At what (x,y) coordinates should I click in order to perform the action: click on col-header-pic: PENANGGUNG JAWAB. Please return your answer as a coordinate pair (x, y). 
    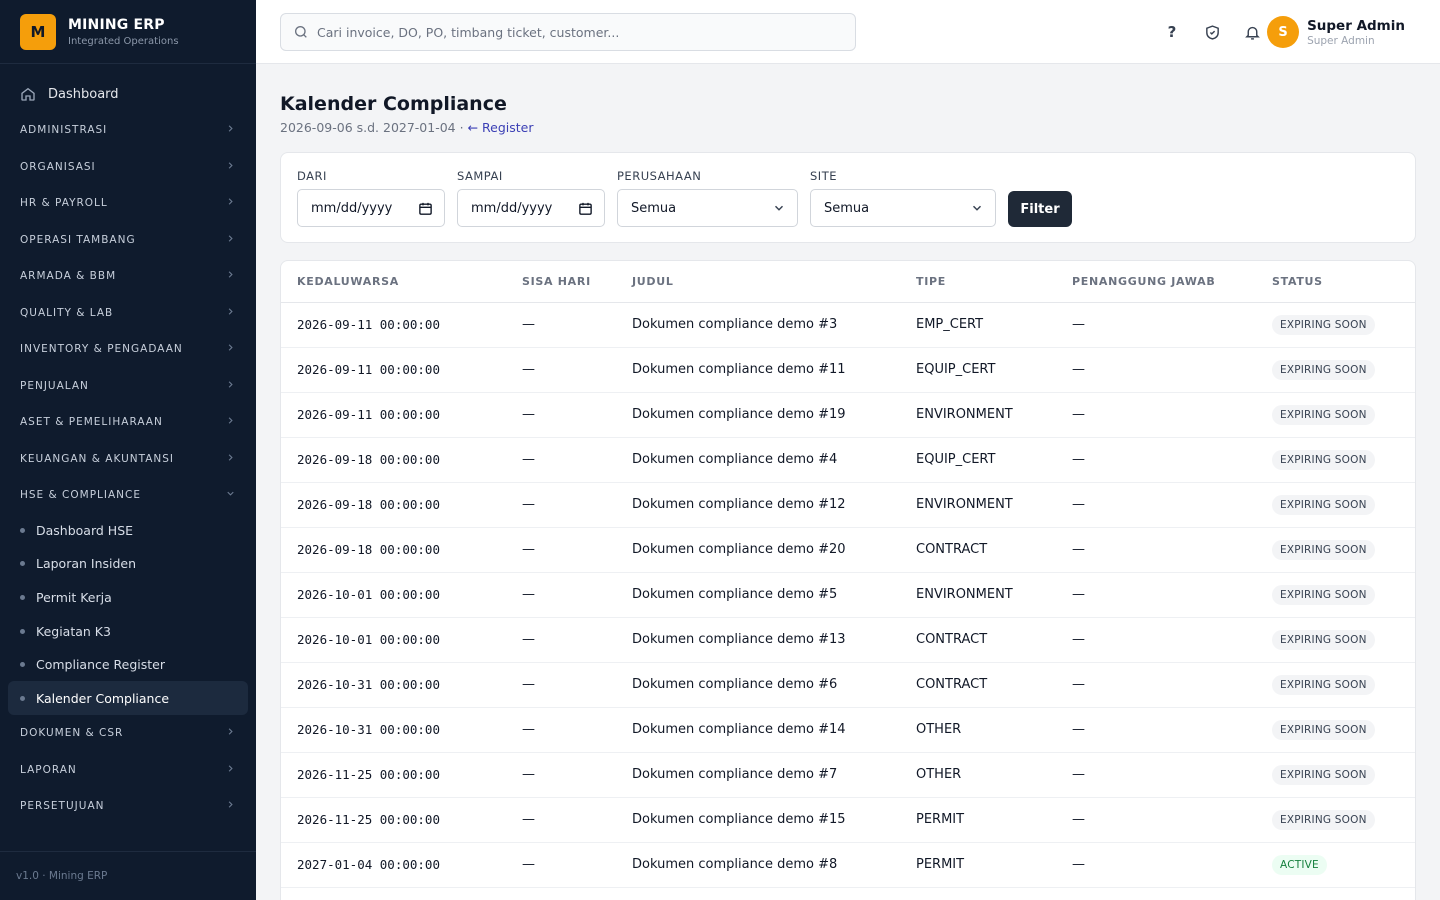
    Looking at the image, I should click on (1172, 282).